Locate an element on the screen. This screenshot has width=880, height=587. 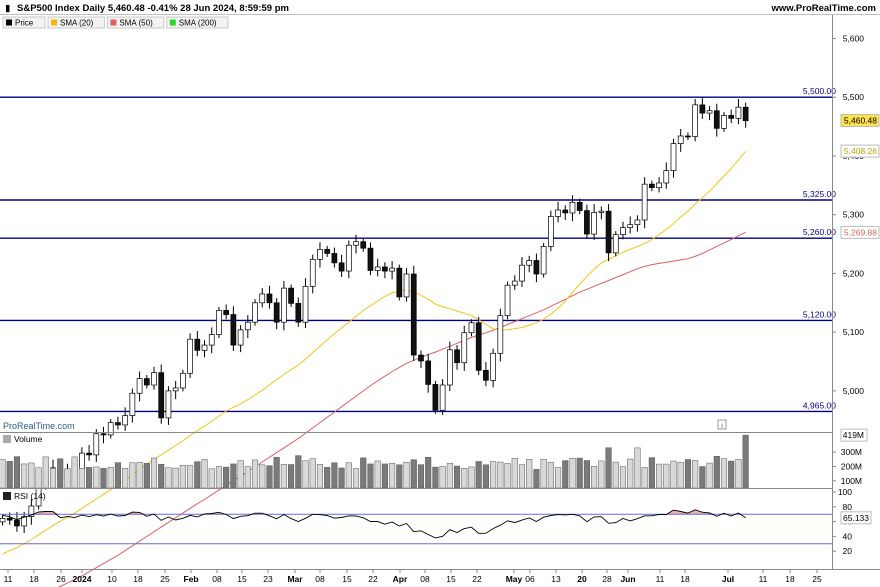
price-tick-label: 5,300 is located at coordinates (854, 215).